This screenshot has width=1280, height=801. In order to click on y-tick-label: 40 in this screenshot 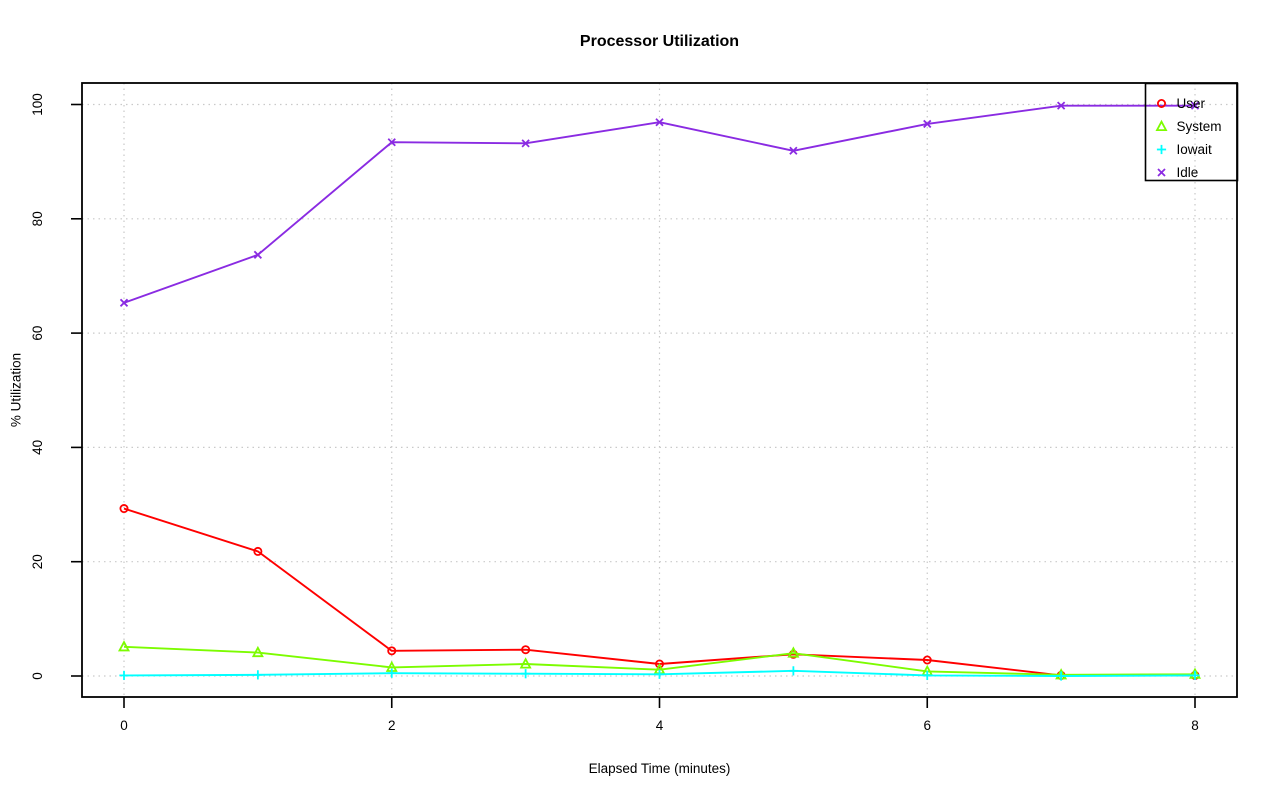, I will do `click(37, 447)`.